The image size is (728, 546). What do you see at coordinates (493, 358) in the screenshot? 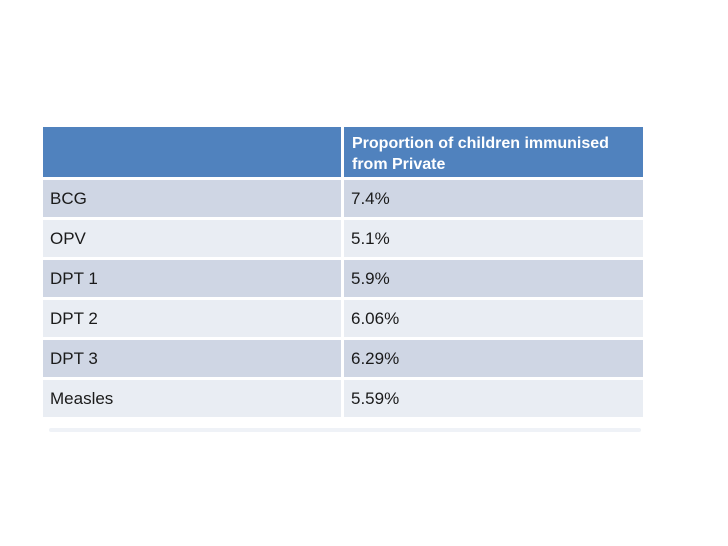
I see `row-value: 6.29%` at bounding box center [493, 358].